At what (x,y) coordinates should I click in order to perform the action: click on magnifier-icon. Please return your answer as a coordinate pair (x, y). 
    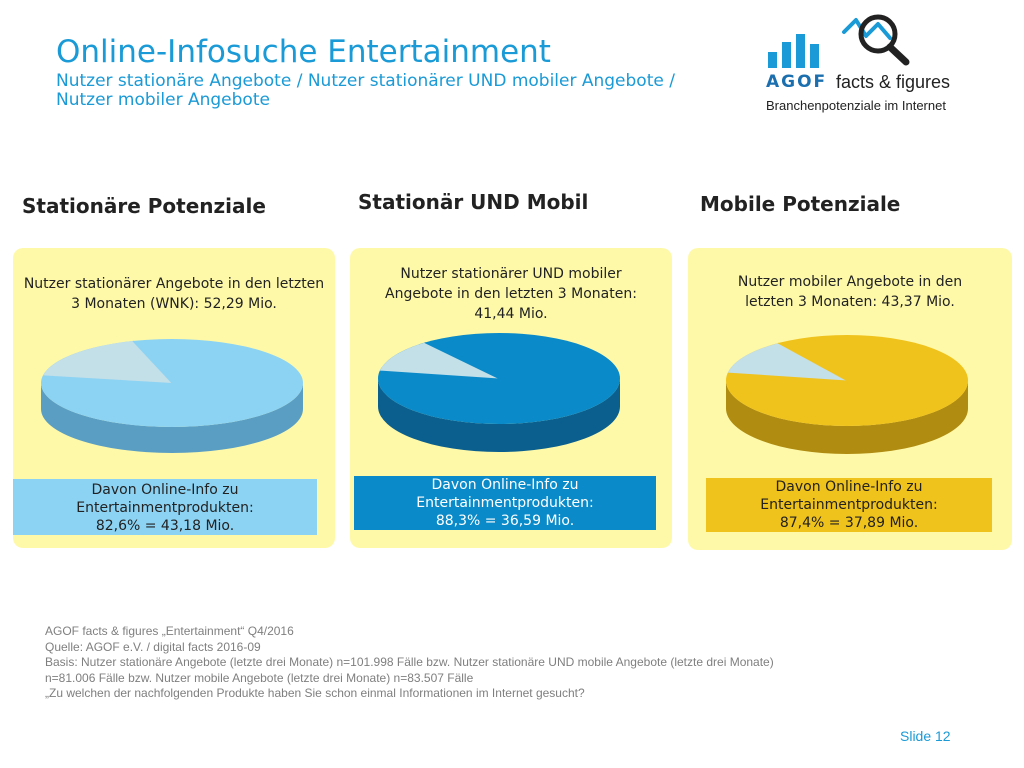
    Looking at the image, I should click on (878, 34).